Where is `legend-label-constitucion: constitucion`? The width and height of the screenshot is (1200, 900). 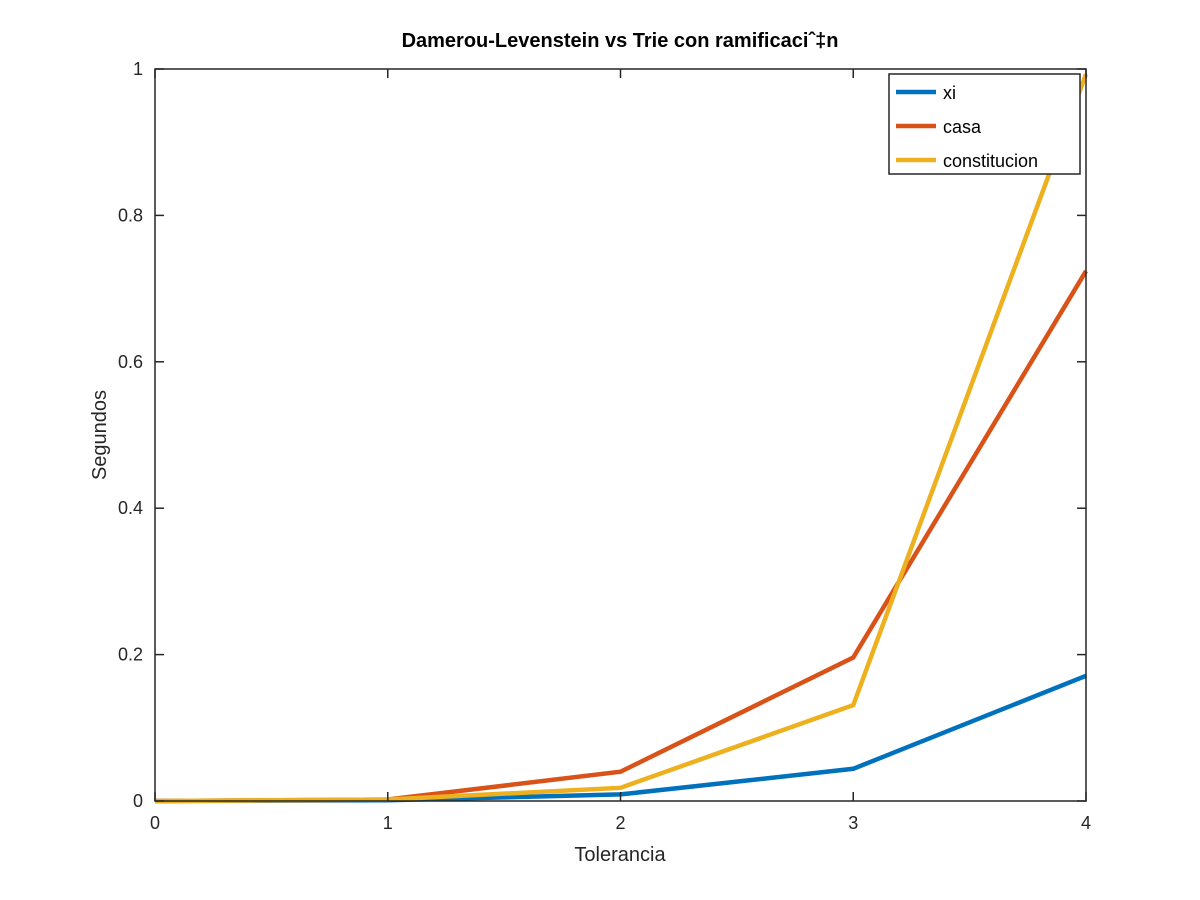 legend-label-constitucion: constitucion is located at coordinates (990, 161).